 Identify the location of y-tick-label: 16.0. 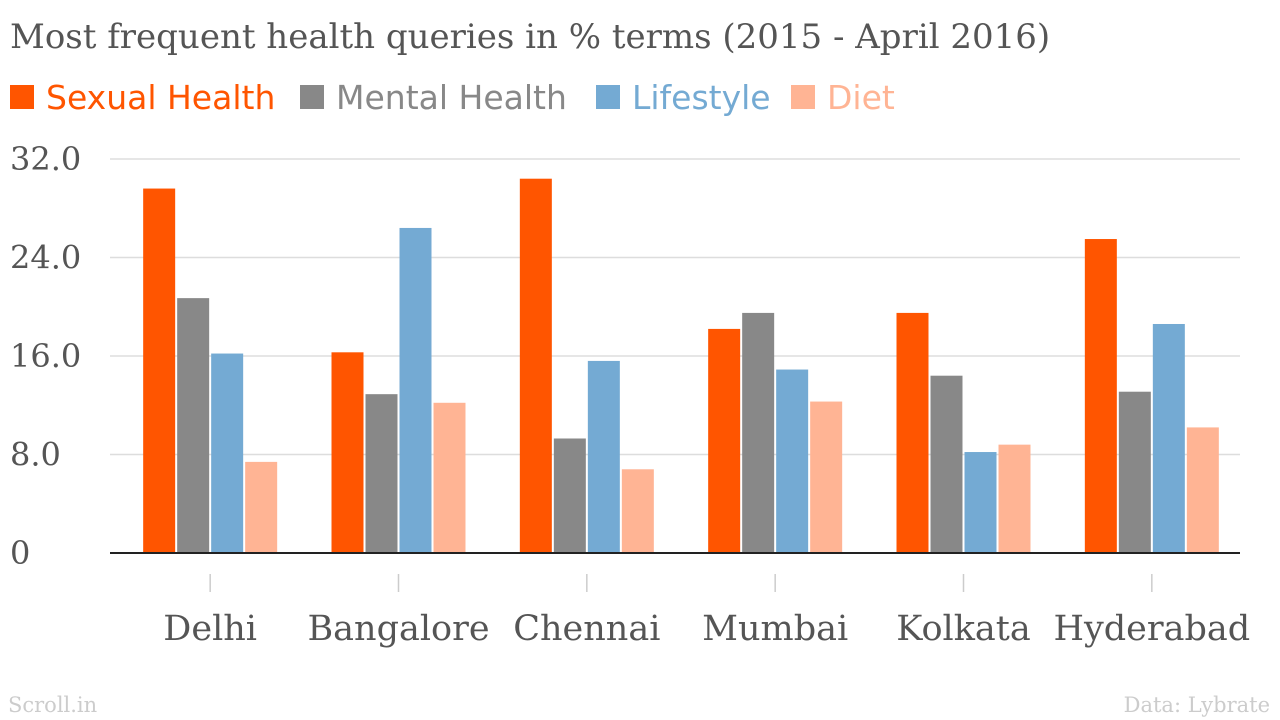
(45, 356).